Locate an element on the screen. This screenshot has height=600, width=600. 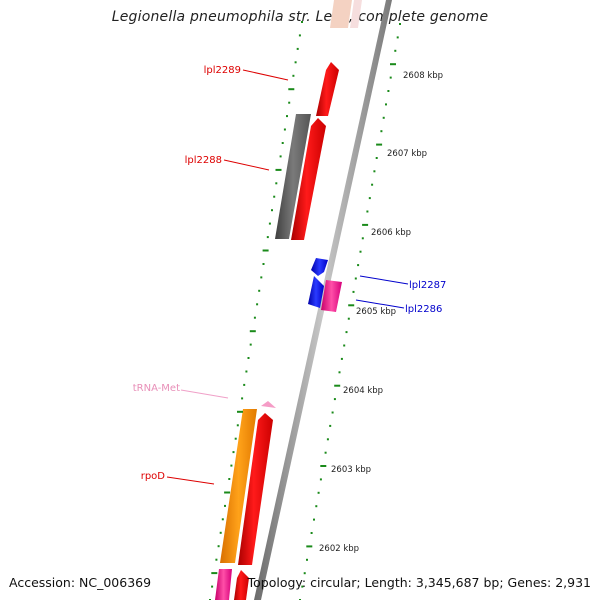
gene-label-lpl2288: lpl2288 is located at coordinates (203, 160).